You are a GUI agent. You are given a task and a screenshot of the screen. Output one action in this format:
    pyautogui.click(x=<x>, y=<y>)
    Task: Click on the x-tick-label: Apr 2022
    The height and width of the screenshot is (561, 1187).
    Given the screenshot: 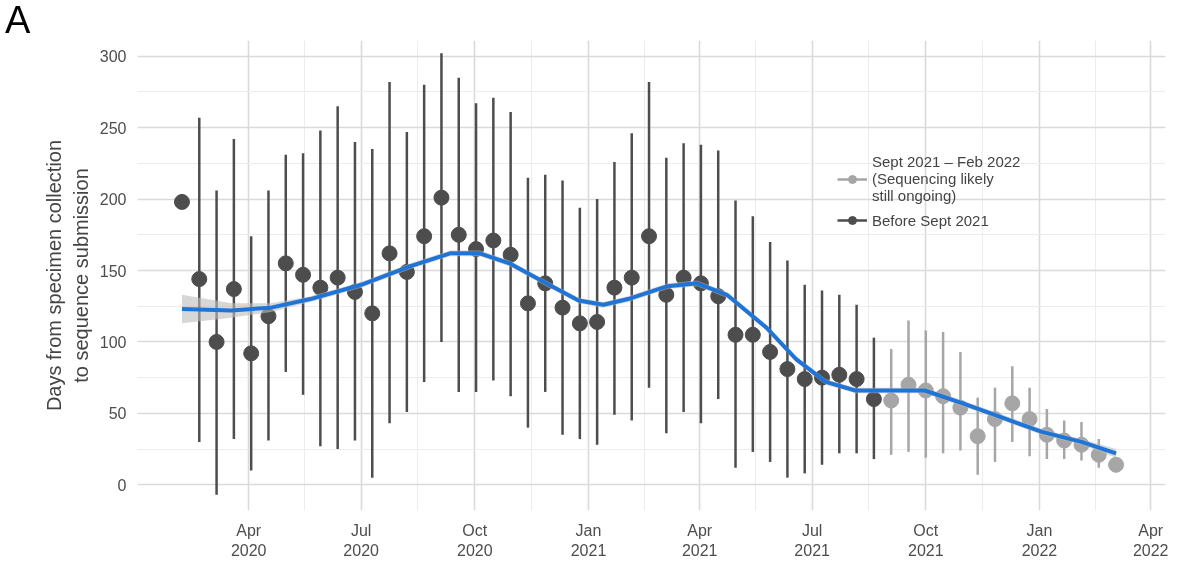 What is the action you would take?
    pyautogui.click(x=1150, y=540)
    